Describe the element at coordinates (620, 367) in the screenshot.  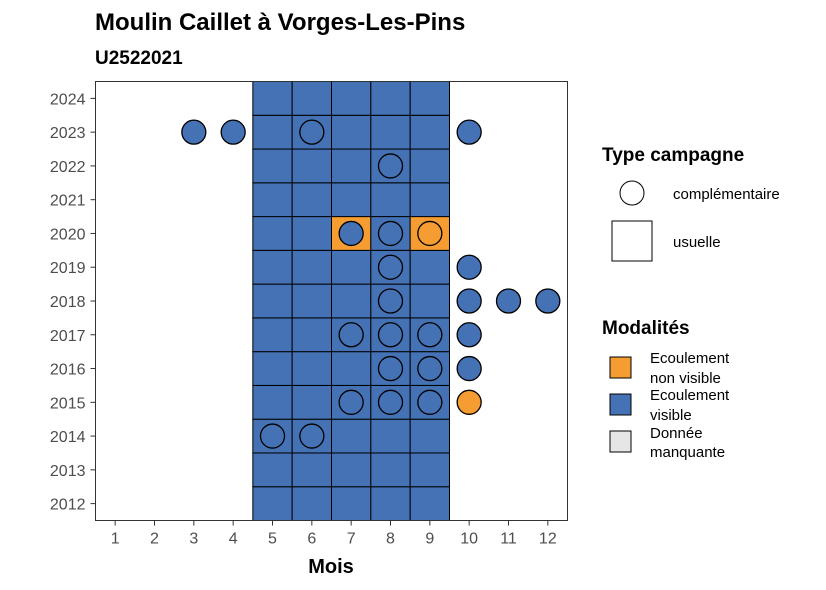
I see `legend-swatch-env` at that location.